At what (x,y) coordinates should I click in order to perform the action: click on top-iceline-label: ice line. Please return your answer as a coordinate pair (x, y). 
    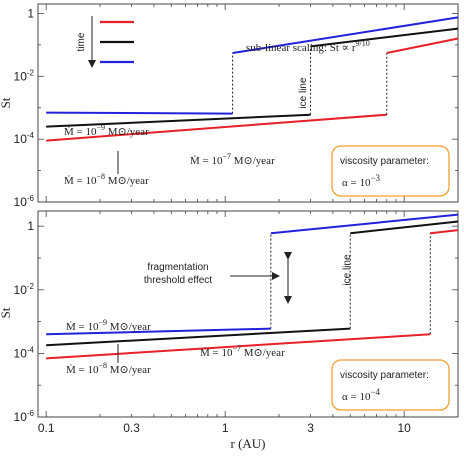
    Looking at the image, I should click on (303, 93).